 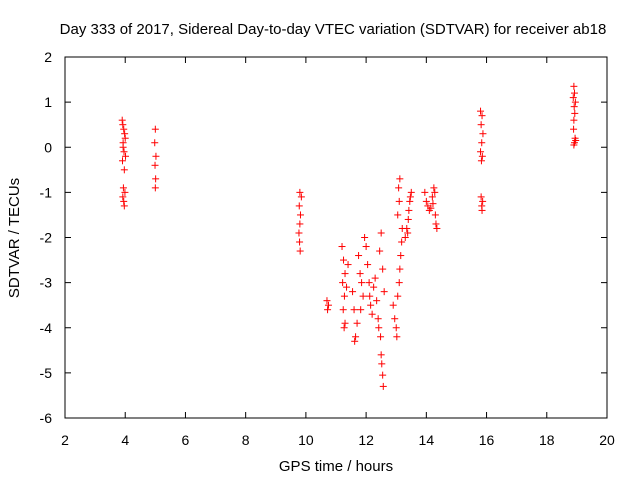 What do you see at coordinates (48, 147) in the screenshot?
I see `y-tick-label: 0` at bounding box center [48, 147].